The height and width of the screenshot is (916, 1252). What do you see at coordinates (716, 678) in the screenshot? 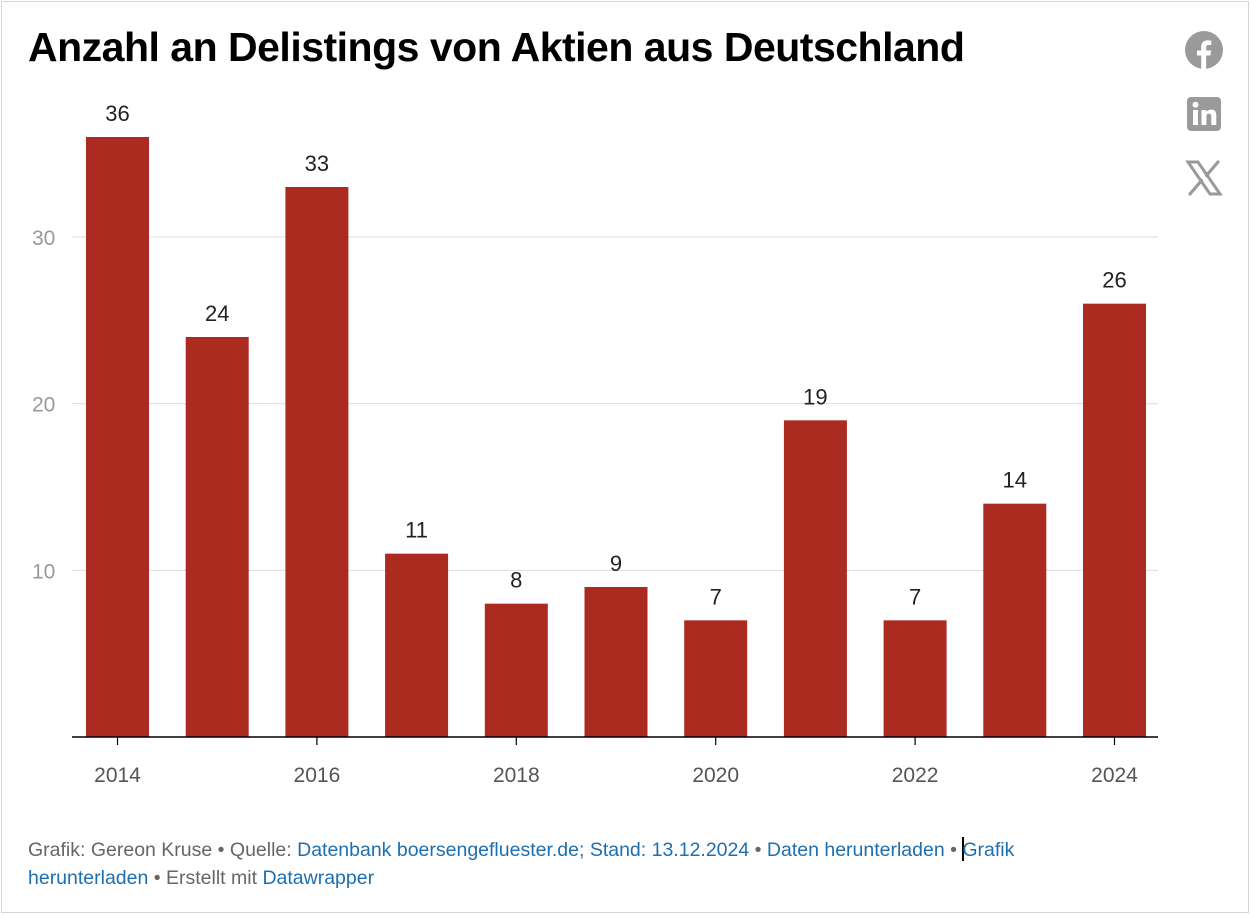
I see `bar-2020` at bounding box center [716, 678].